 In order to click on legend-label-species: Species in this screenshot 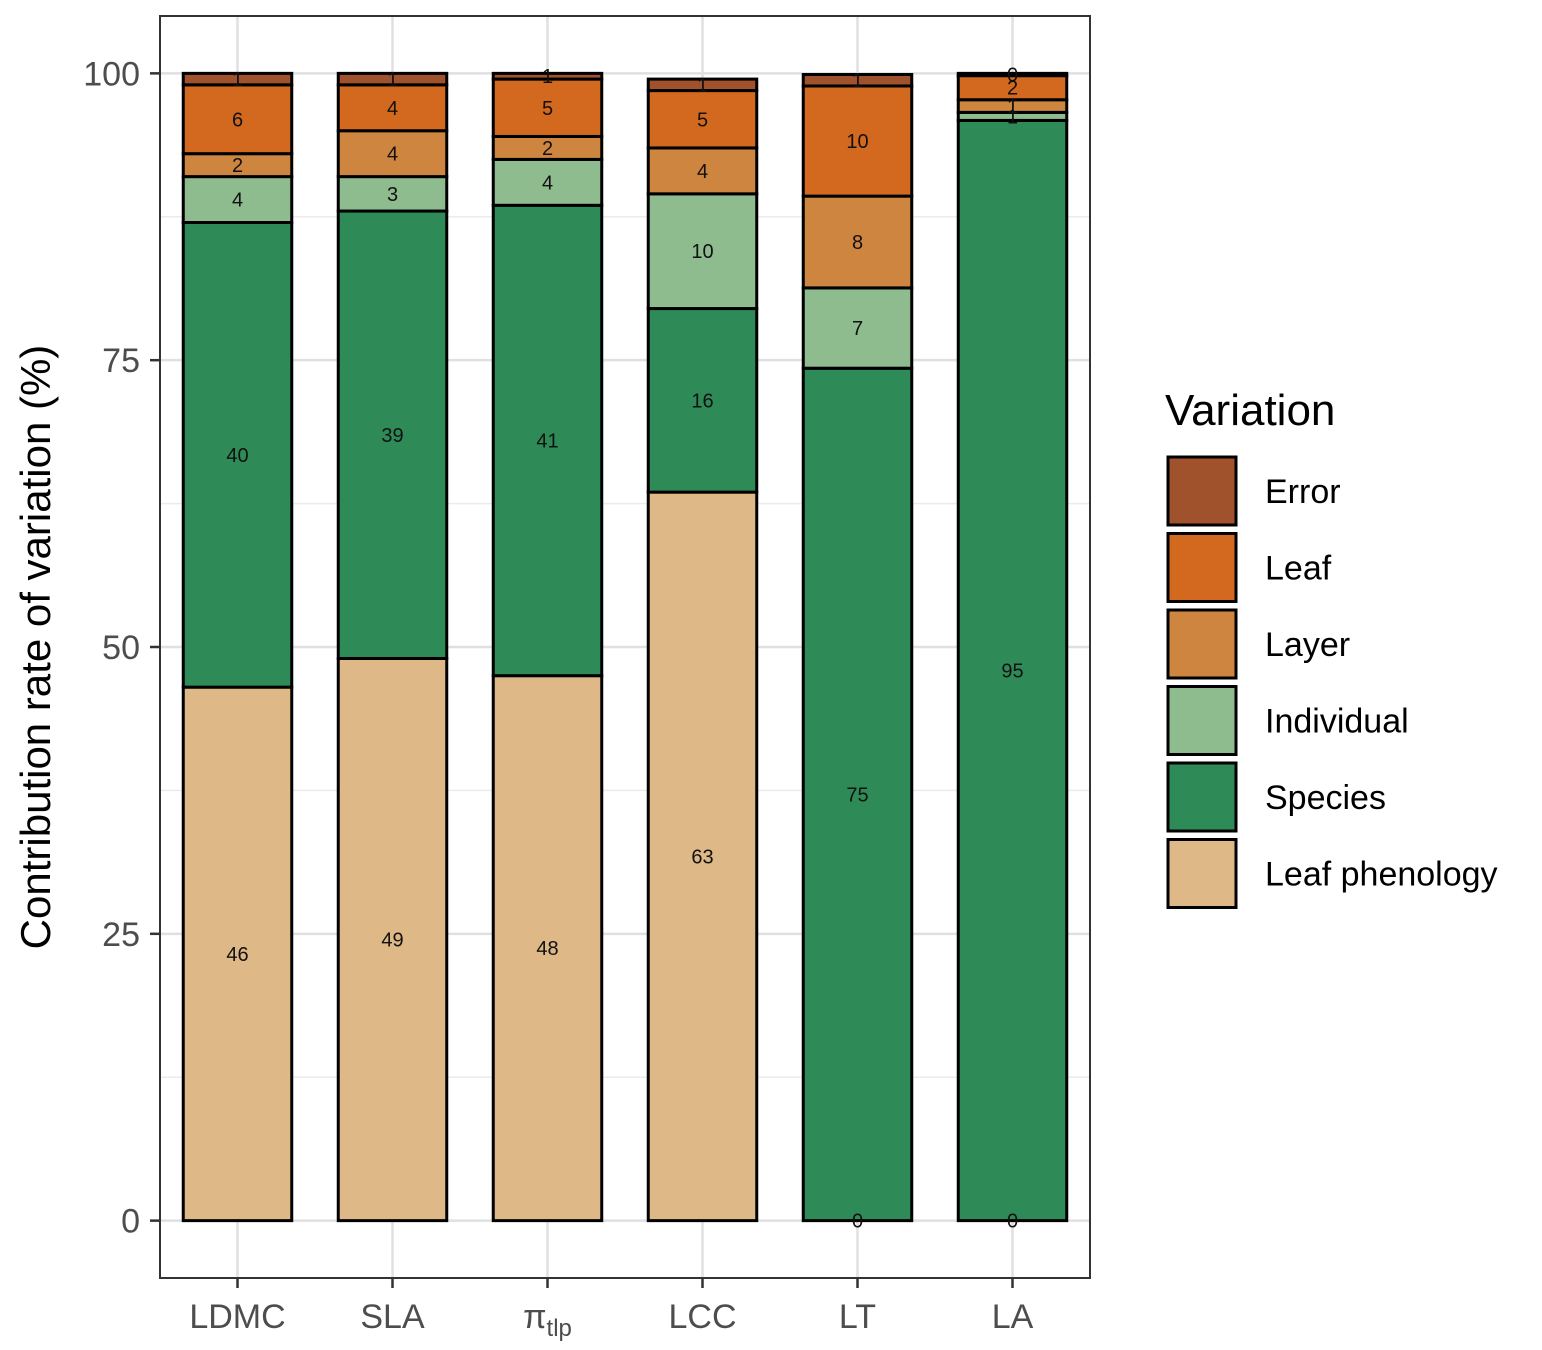, I will do `click(1325, 798)`.